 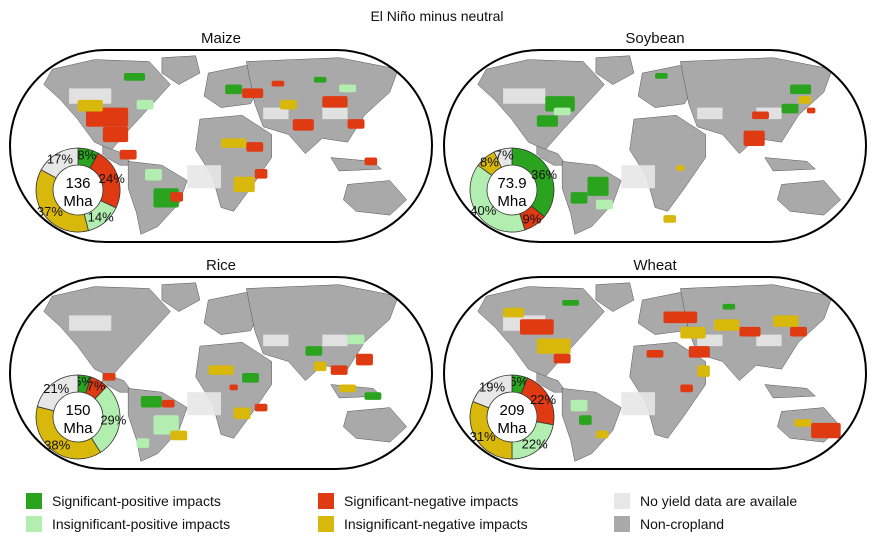 I want to click on legend-label: Non-cropland, so click(x=682, y=524).